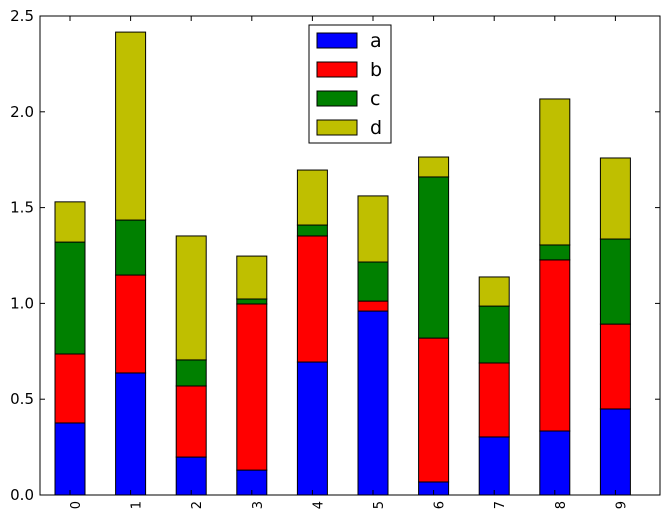 This screenshot has height=518, width=669. Describe the element at coordinates (337, 98) in the screenshot. I see `legend-swatch-c` at that location.